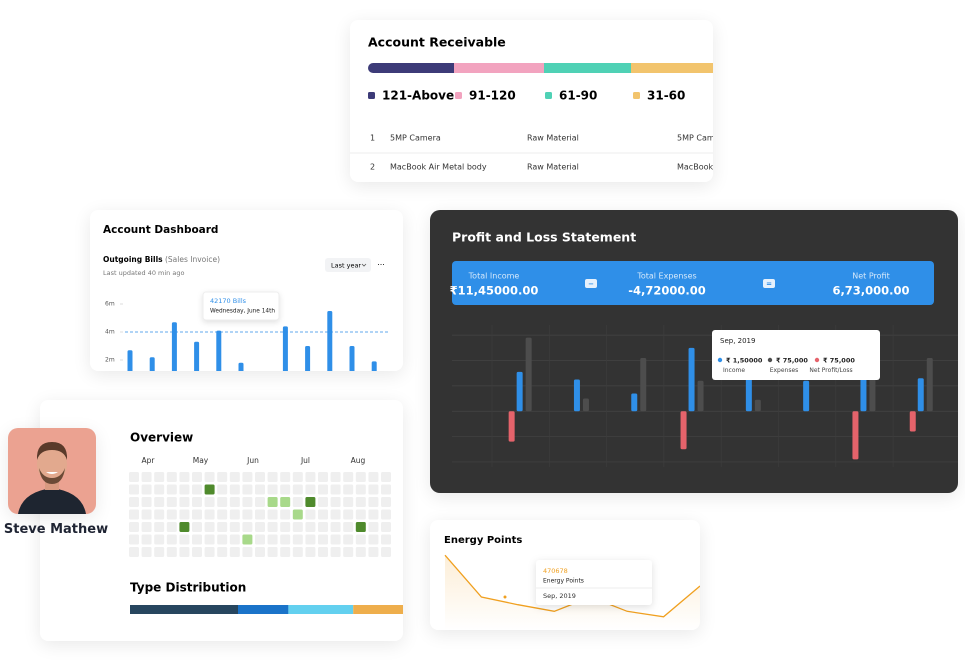 The height and width of the screenshot is (666, 965). Describe the element at coordinates (693, 283) in the screenshot. I see `summary-box` at that location.